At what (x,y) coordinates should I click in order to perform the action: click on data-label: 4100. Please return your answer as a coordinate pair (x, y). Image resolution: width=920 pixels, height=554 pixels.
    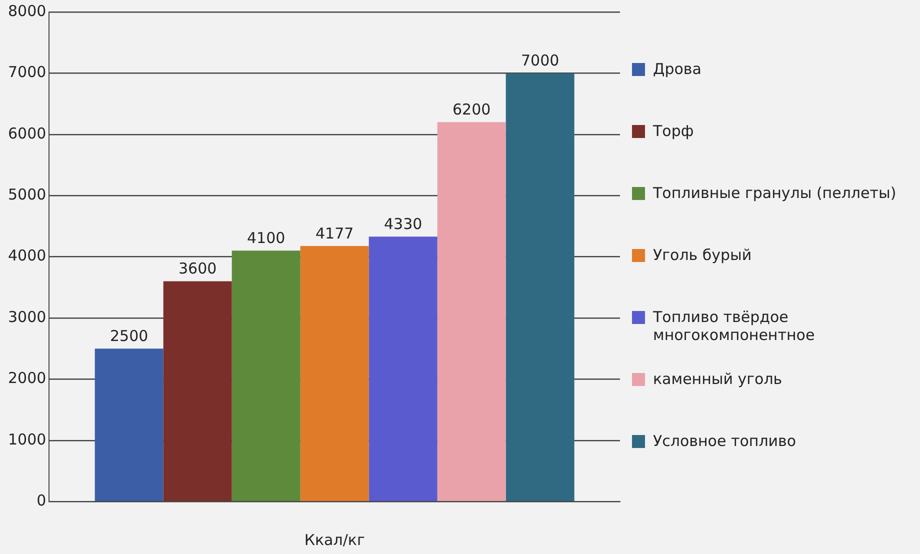
    Looking at the image, I should click on (266, 238).